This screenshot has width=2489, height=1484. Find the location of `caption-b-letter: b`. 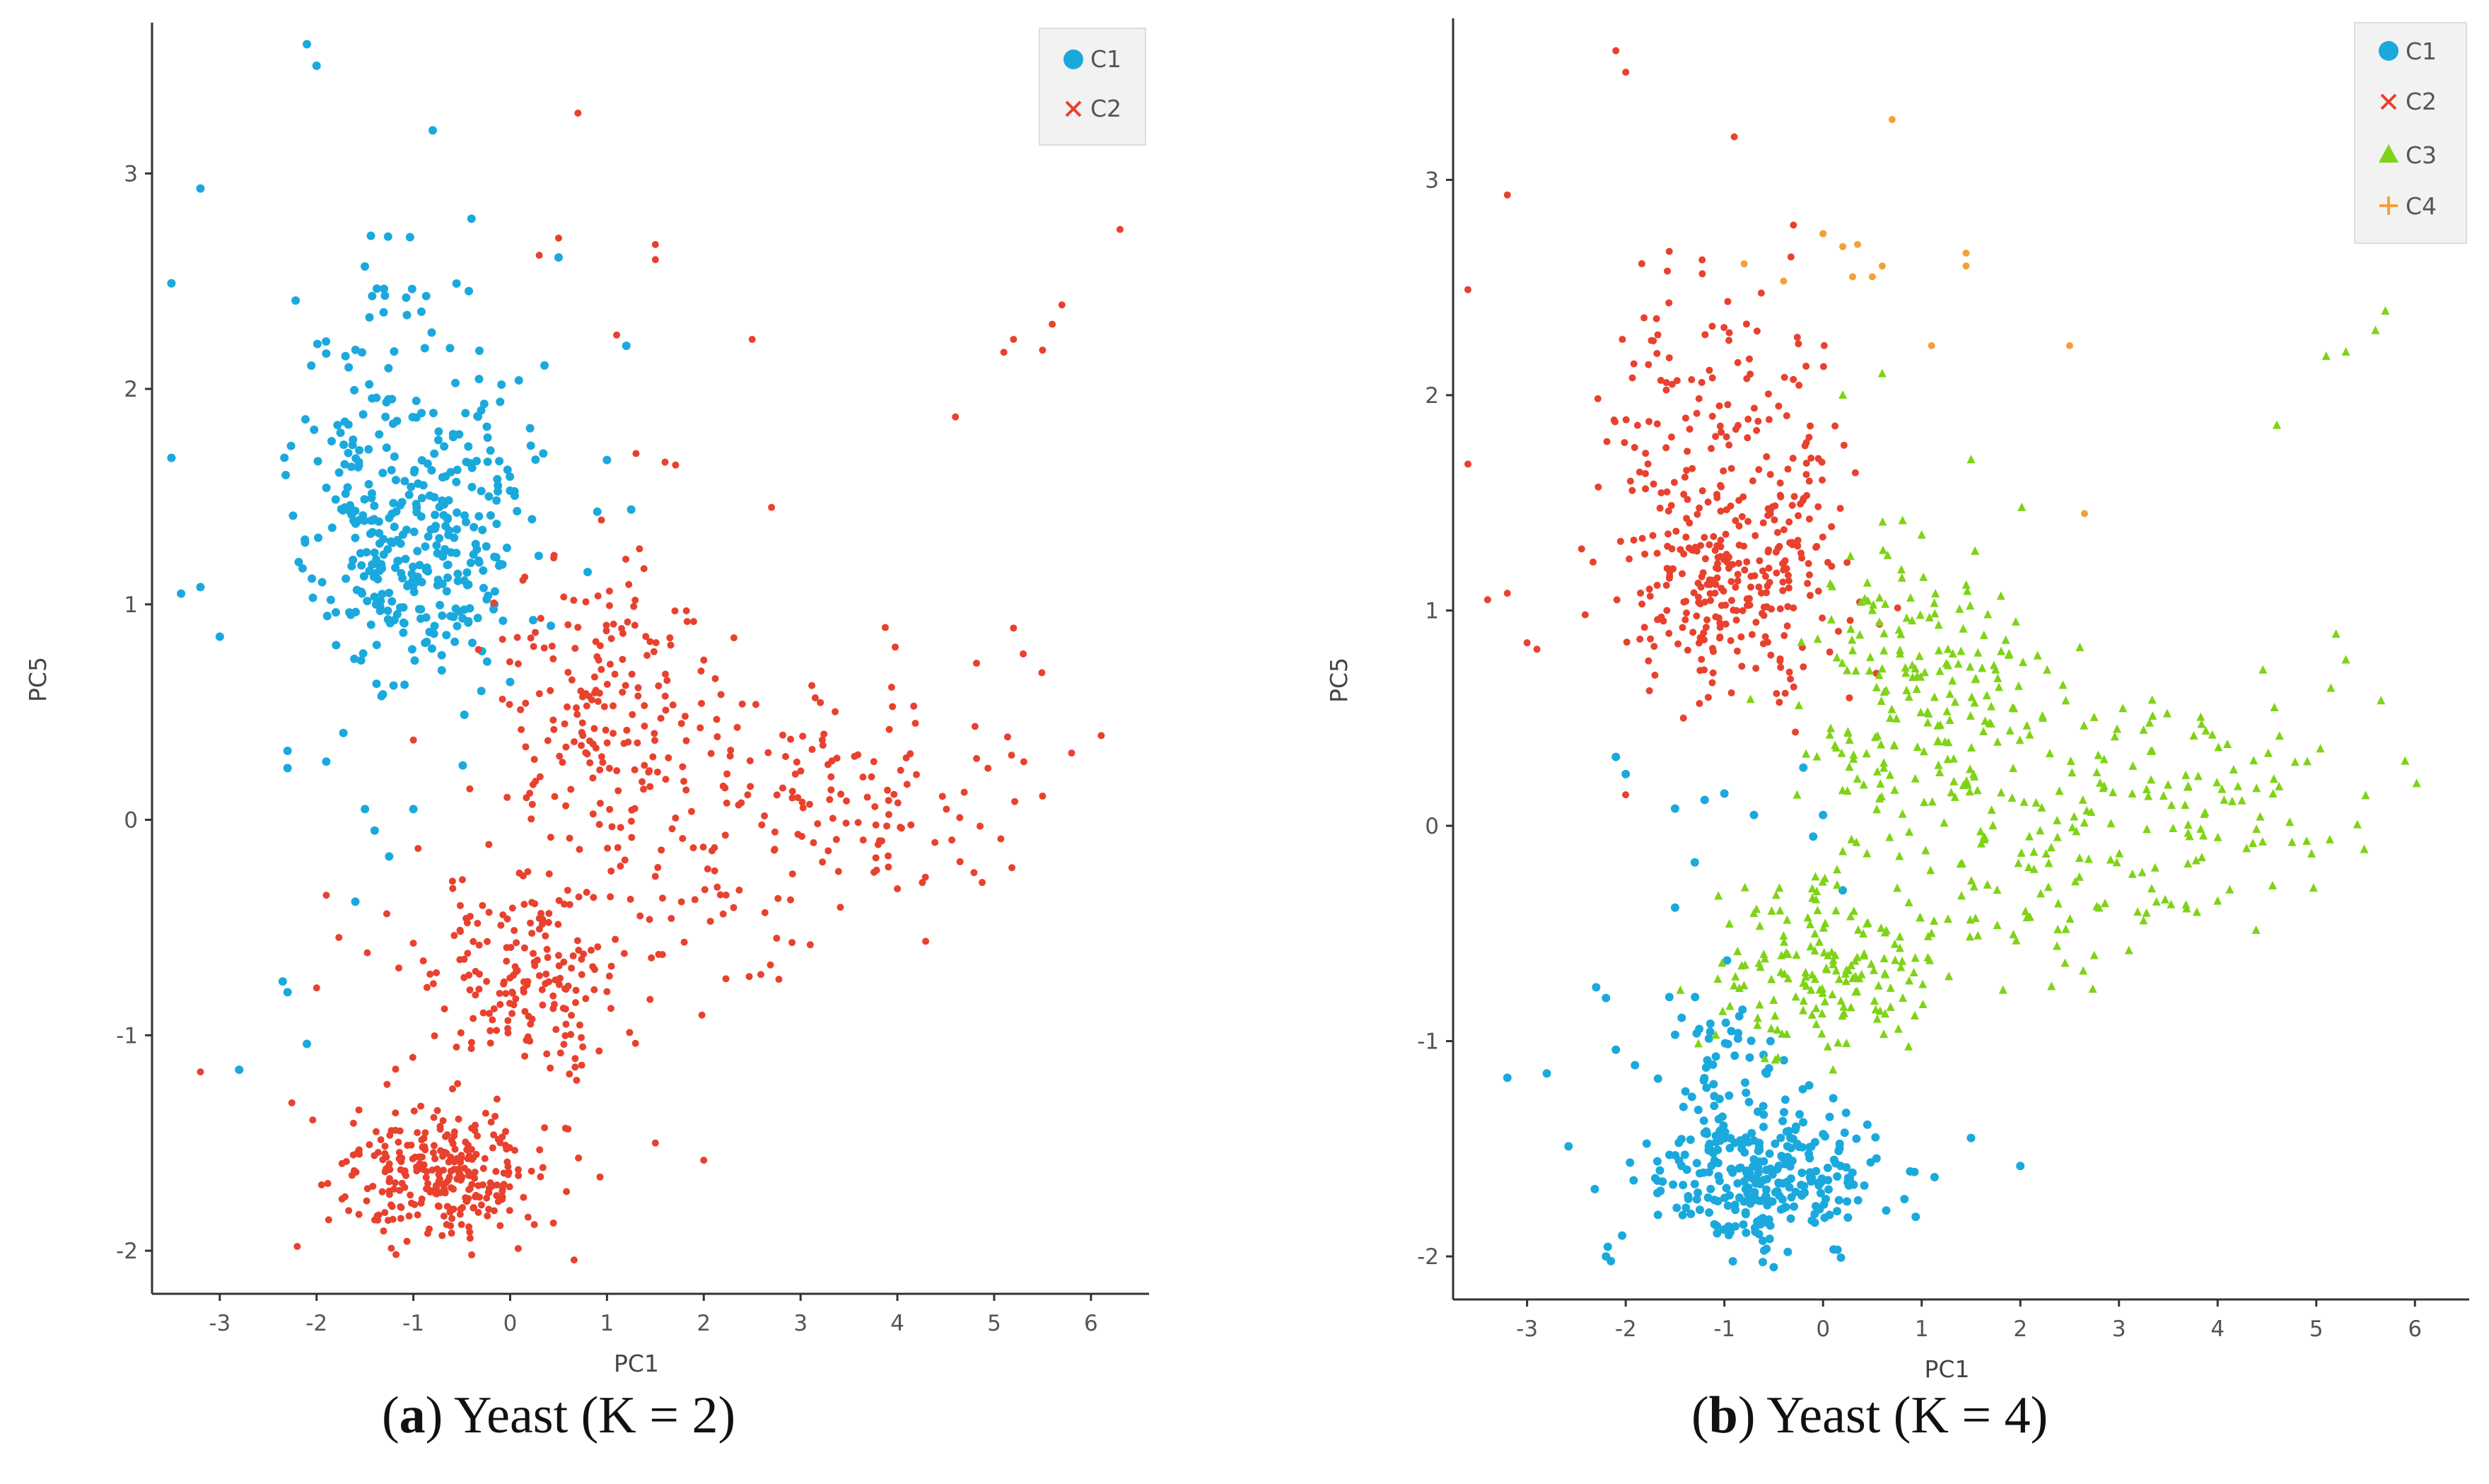

caption-b-letter: b is located at coordinates (1723, 1415).